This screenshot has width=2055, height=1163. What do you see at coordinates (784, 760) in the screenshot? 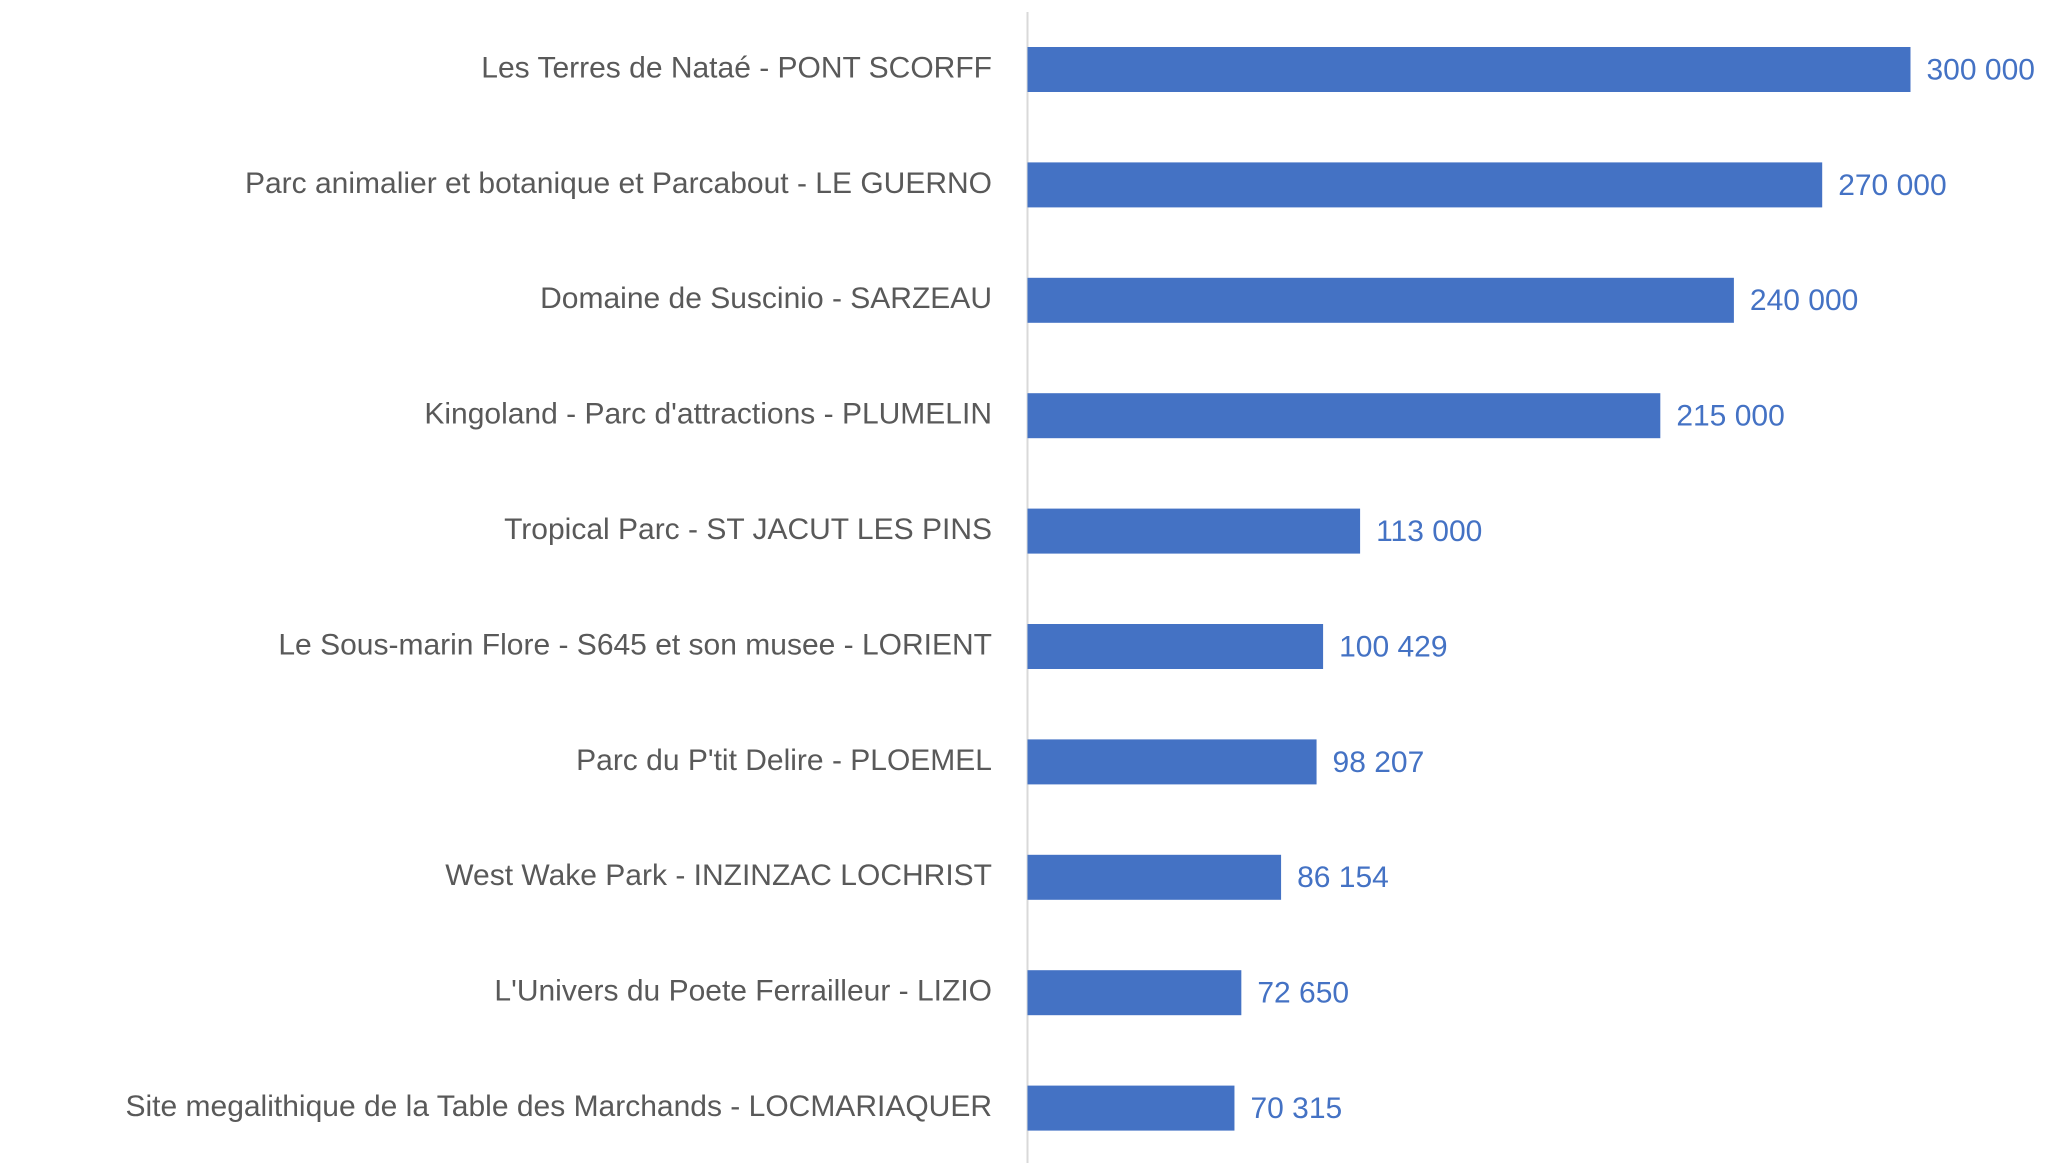
I see `category-label: Parc du P'tit Delire - PLOEMEL` at bounding box center [784, 760].